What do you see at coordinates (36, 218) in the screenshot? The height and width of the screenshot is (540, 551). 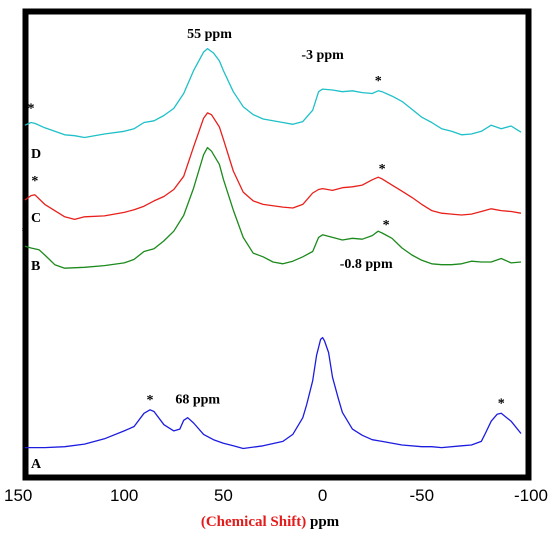 I see `trace-label-c: C` at bounding box center [36, 218].